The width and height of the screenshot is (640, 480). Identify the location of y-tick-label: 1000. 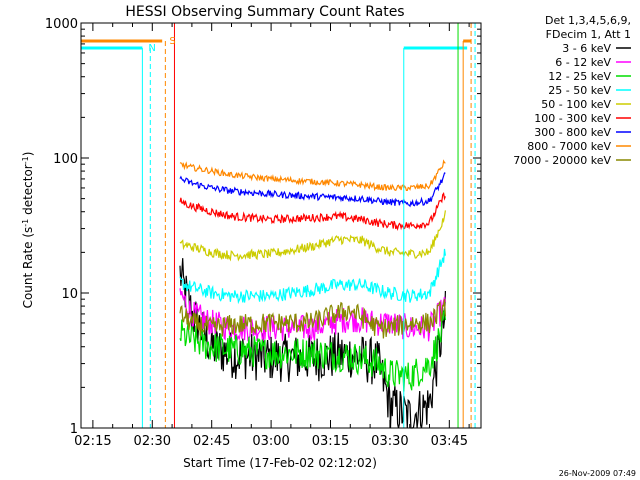
(61, 24).